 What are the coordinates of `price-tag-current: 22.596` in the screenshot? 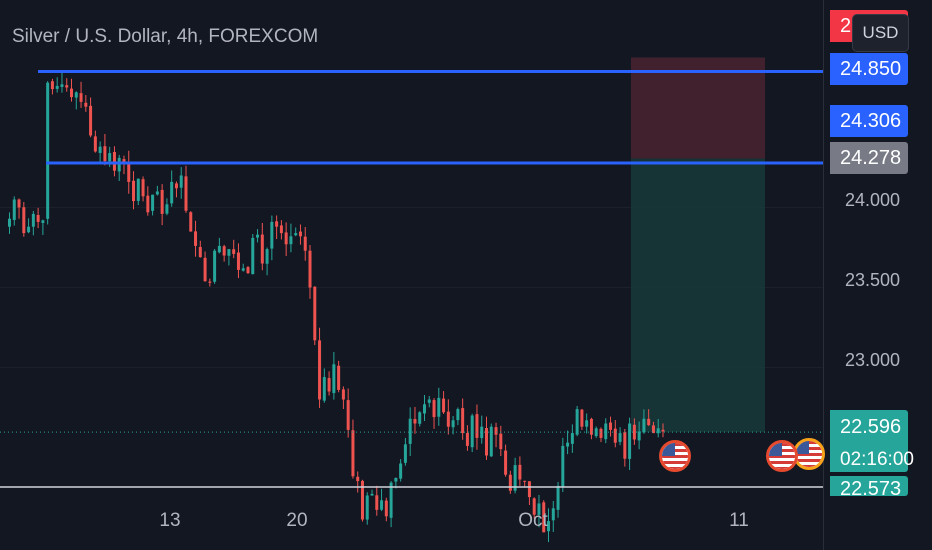 It's located at (869, 441).